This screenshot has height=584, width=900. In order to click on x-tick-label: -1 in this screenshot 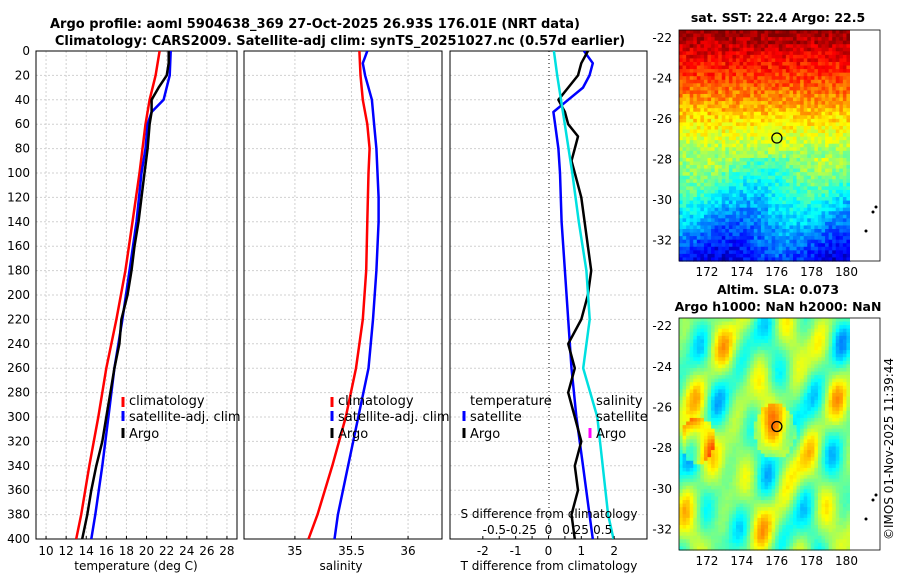, I will do `click(516, 551)`.